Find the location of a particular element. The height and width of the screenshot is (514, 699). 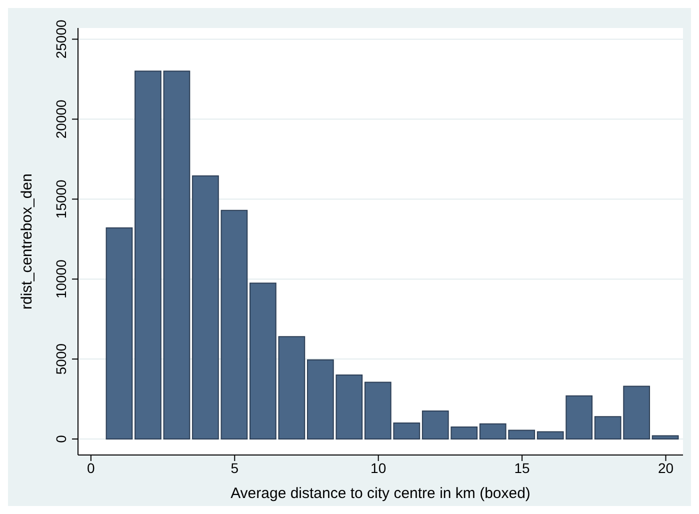

x-tick-label: 5 is located at coordinates (234, 468).